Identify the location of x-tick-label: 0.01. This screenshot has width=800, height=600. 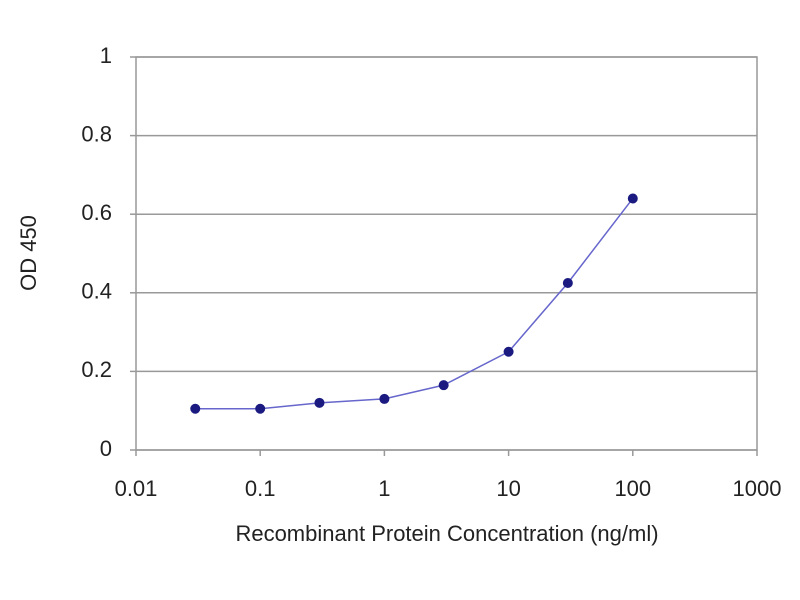
(136, 488).